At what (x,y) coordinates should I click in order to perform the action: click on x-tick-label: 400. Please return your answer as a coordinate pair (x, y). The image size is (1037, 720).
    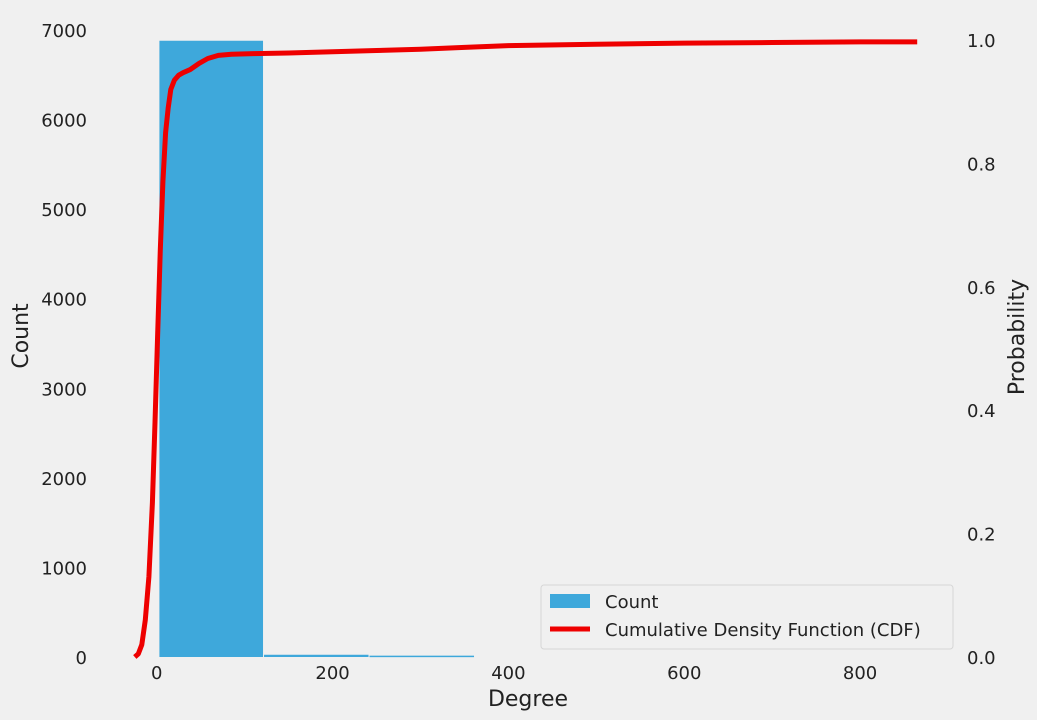
    Looking at the image, I should click on (508, 673).